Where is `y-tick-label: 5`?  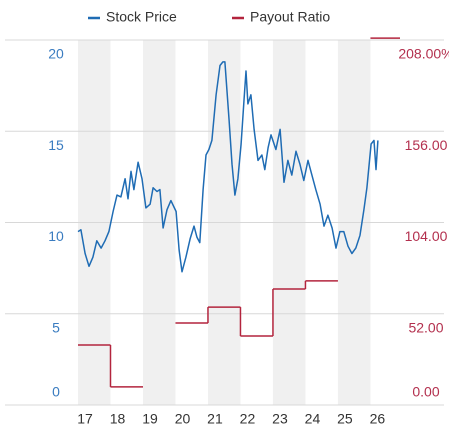
y-tick-label: 5 is located at coordinates (56, 327).